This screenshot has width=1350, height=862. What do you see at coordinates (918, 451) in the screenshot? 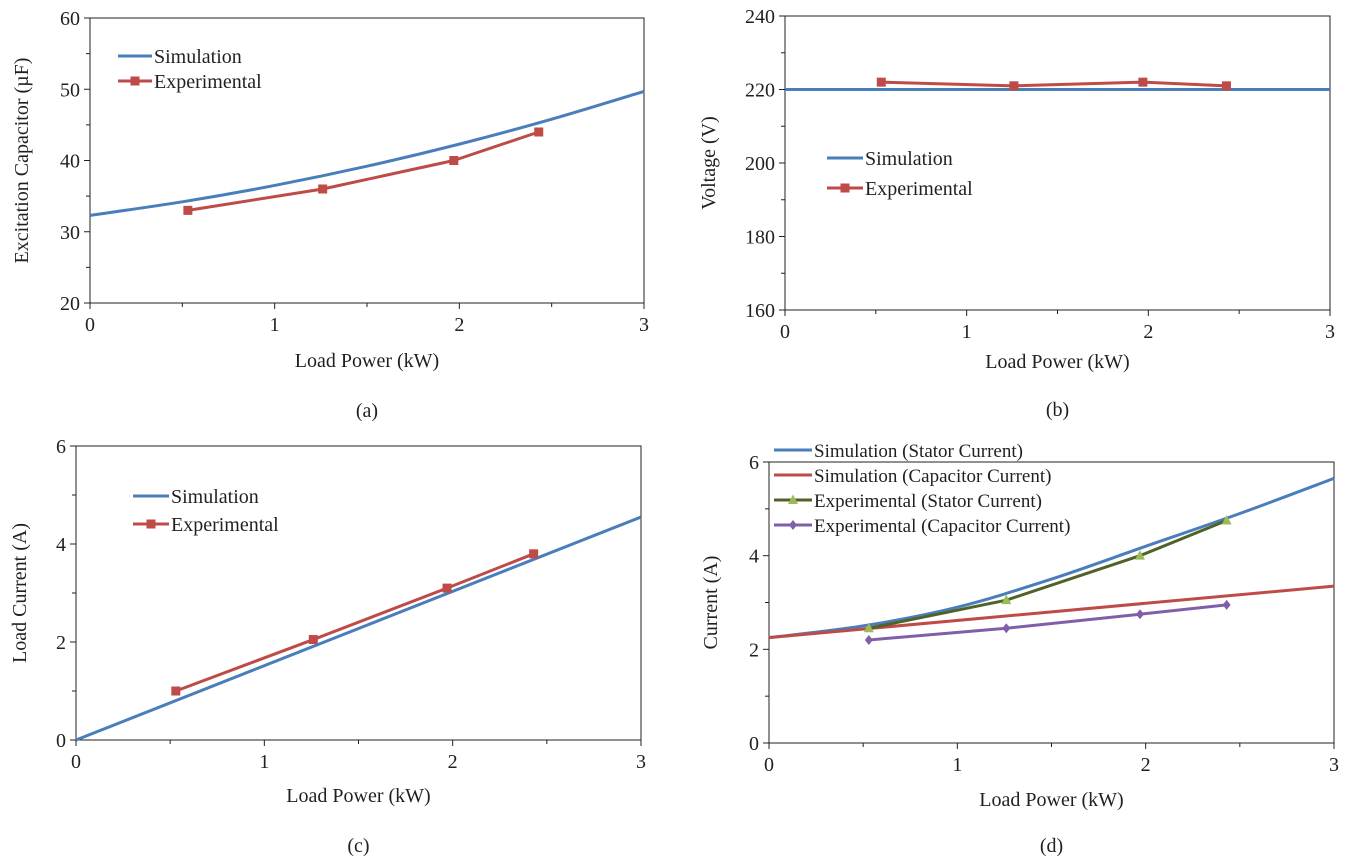
I see `legend-label: Simulation (Stator Current)` at bounding box center [918, 451].